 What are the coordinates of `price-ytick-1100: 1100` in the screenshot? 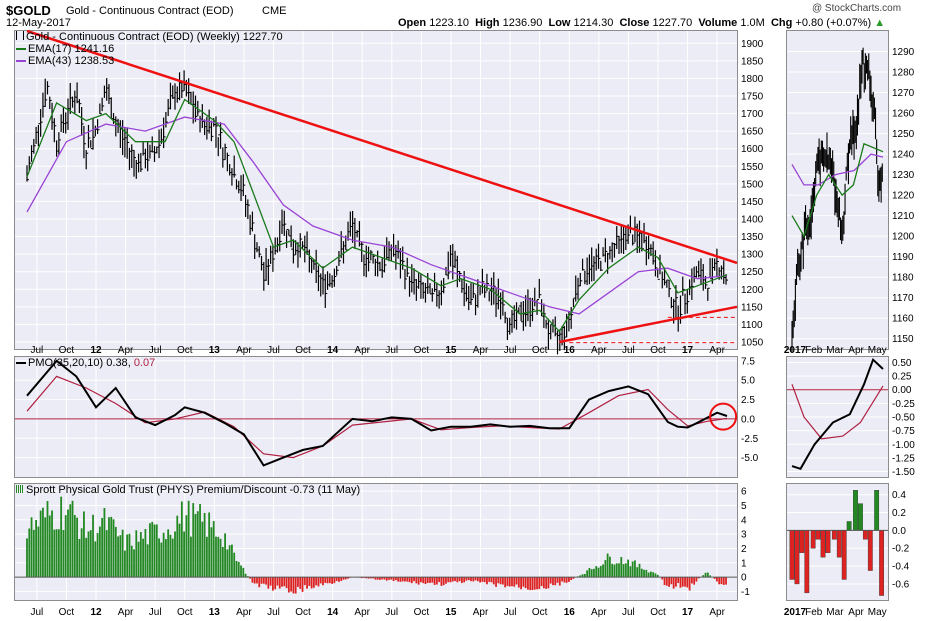 It's located at (752, 325).